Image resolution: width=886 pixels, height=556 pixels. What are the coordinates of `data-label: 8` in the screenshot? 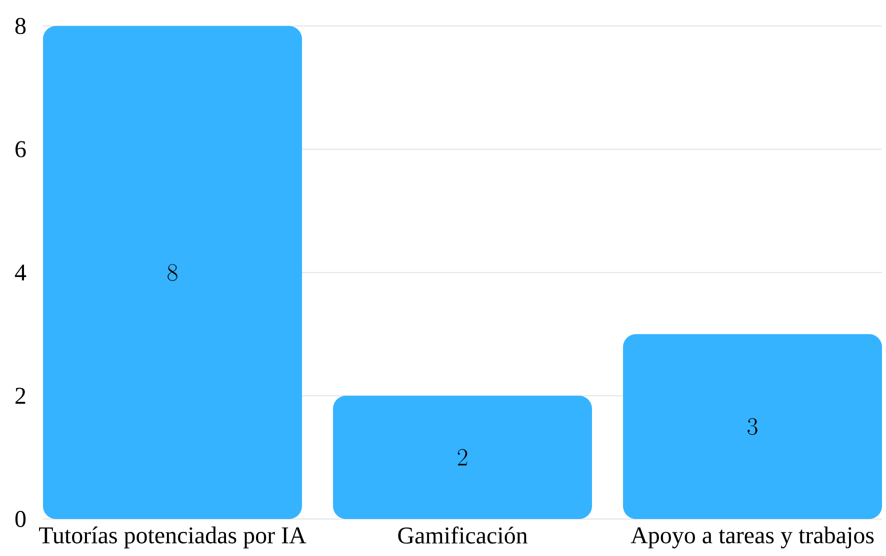 It's located at (173, 272).